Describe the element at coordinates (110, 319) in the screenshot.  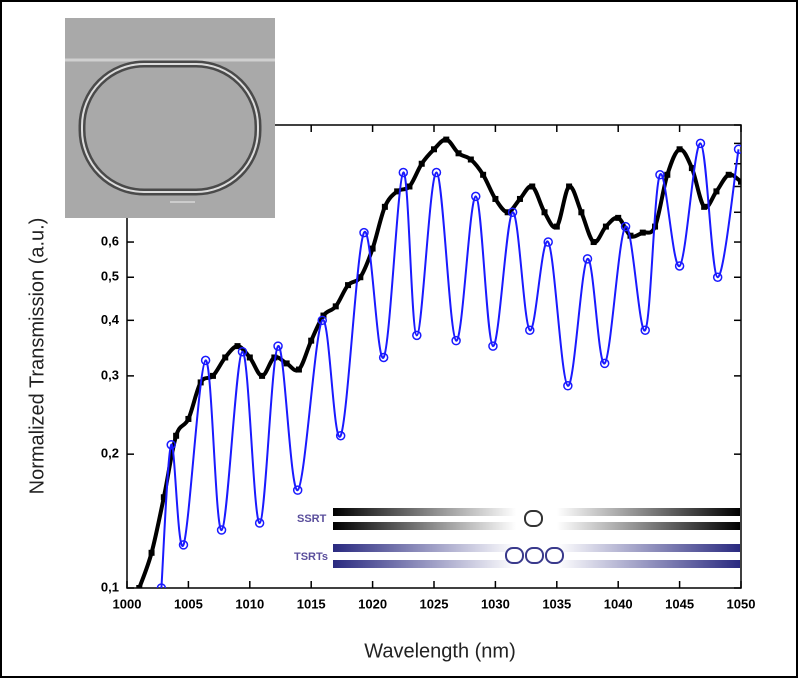
I see `y-tick-label: 0,4` at that location.